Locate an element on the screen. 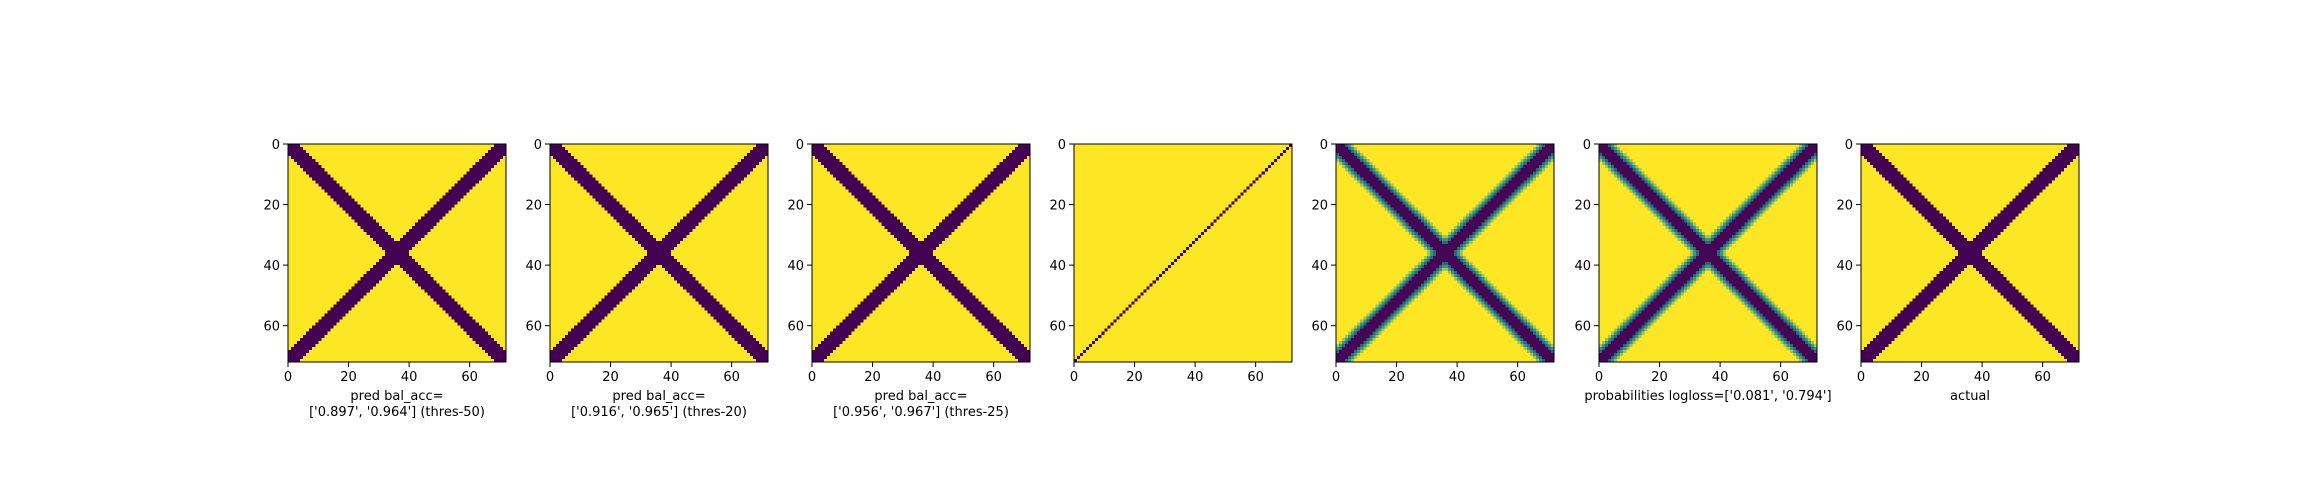 This screenshot has height=500, width=2300. x-axis-label-line: probabilities logloss=['0.081', '0.794'] is located at coordinates (1707, 396).